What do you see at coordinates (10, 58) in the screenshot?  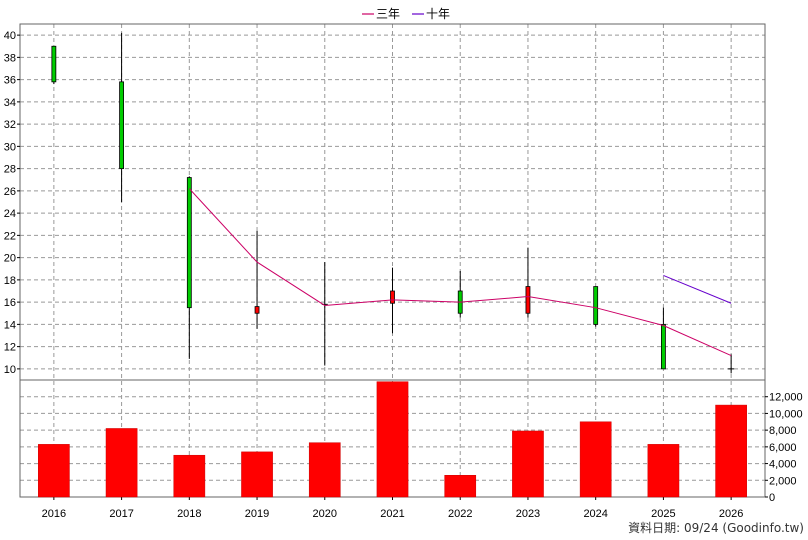 I see `price-tick-label: 38` at bounding box center [10, 58].